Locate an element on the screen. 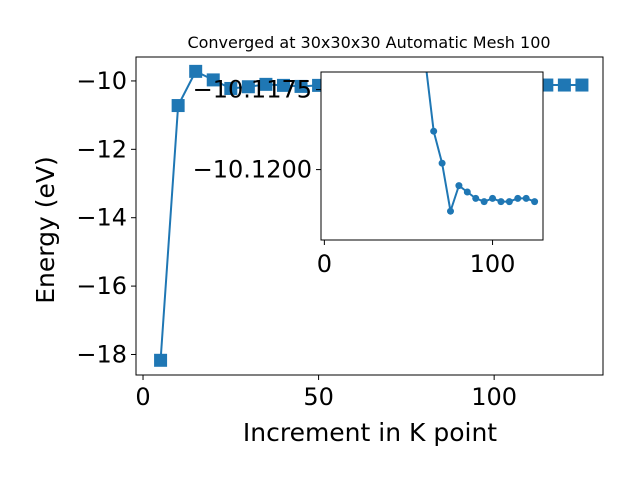  x-axis-label: Increment in K point is located at coordinates (370, 432).